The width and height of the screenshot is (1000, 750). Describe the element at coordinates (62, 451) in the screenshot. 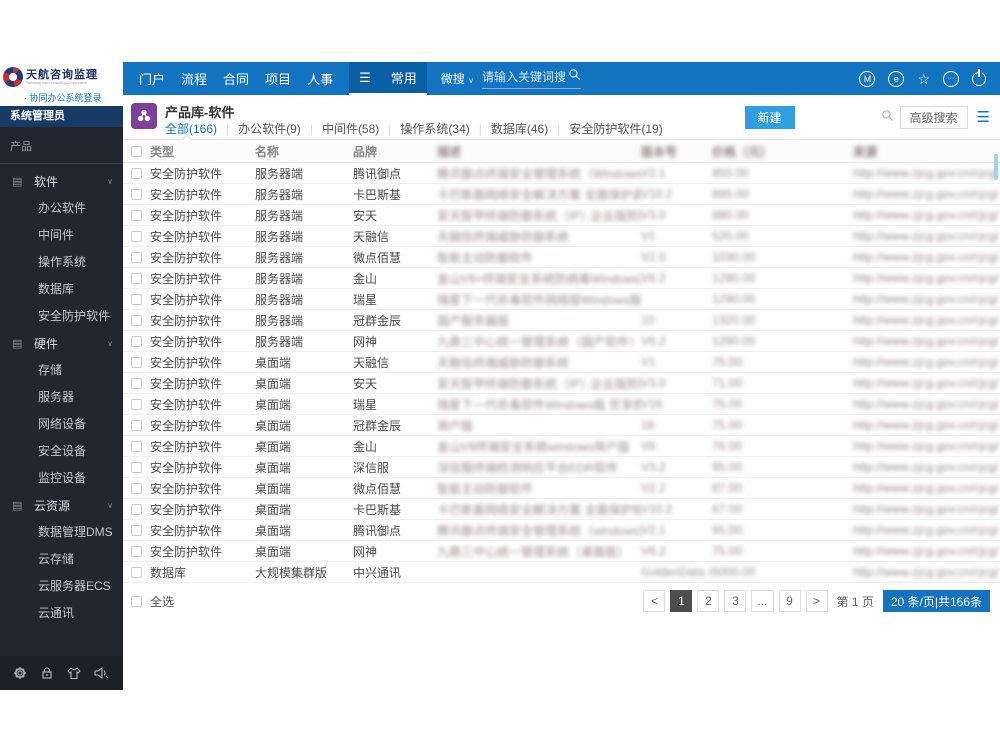

I see `sidebar-item: 安全设备` at that location.